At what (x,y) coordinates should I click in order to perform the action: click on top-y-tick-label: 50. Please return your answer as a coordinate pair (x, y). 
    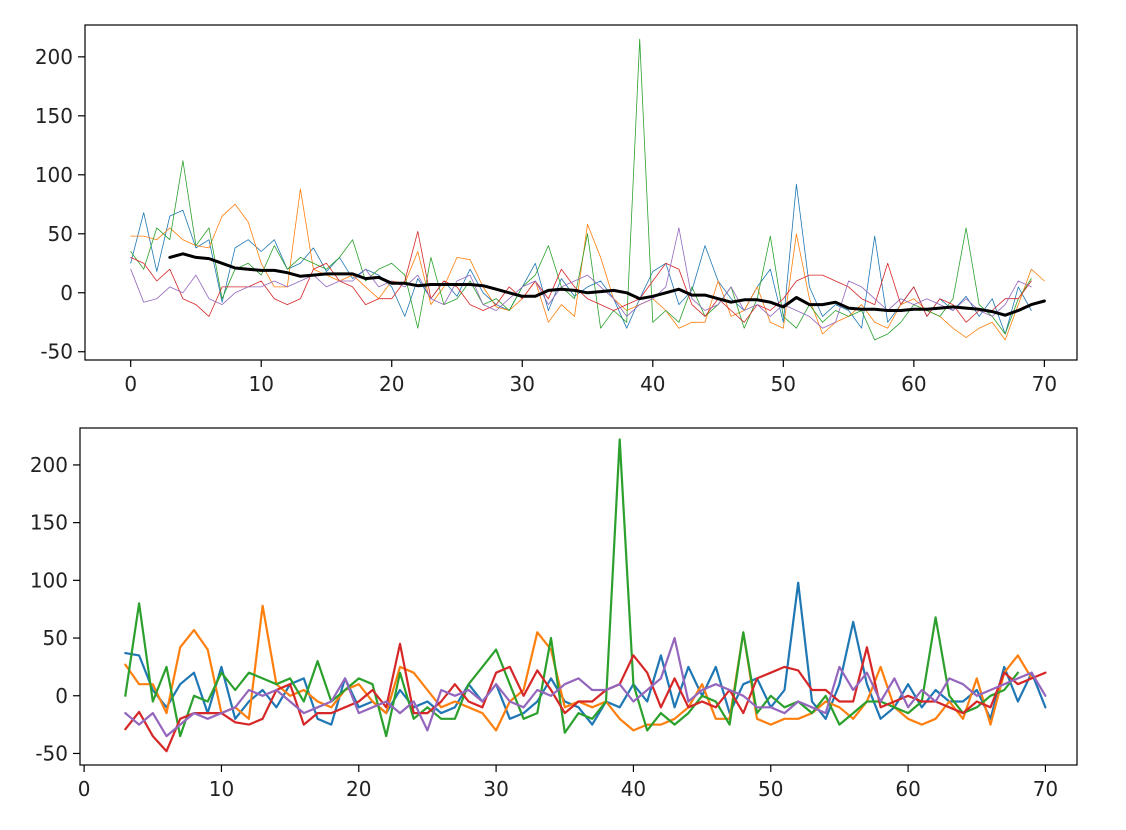
    Looking at the image, I should click on (60, 234).